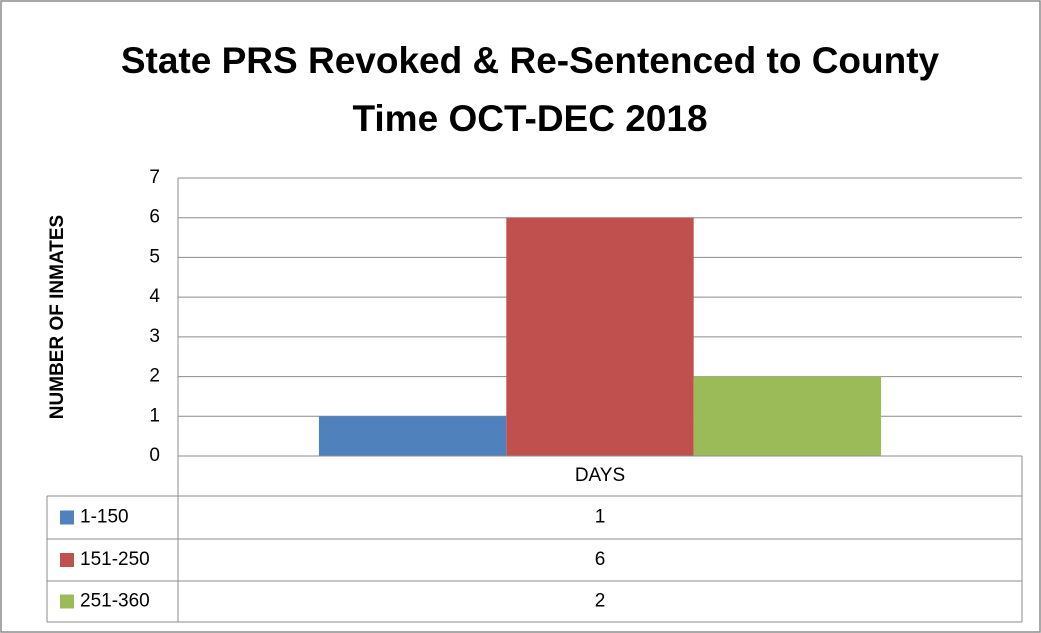 This screenshot has height=633, width=1041. What do you see at coordinates (115, 601) in the screenshot?
I see `legend-label: 251-360` at bounding box center [115, 601].